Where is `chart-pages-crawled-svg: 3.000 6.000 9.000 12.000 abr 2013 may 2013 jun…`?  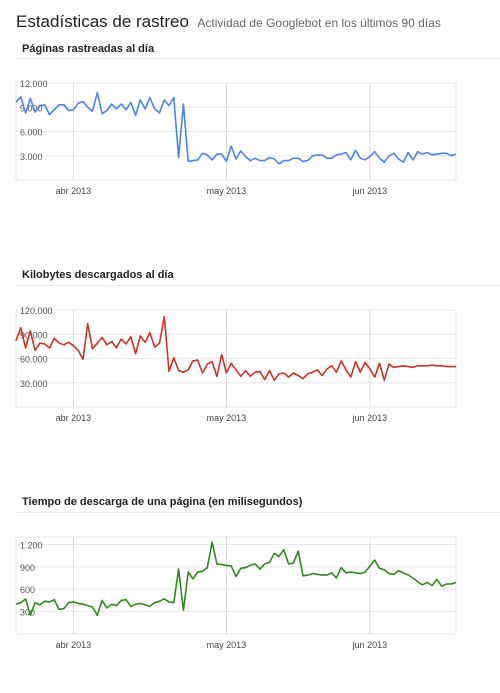 chart-pages-crawled-svg: 3.000 6.000 9.000 12.000 abr 2013 may 2013 jun… is located at coordinates (236, 137).